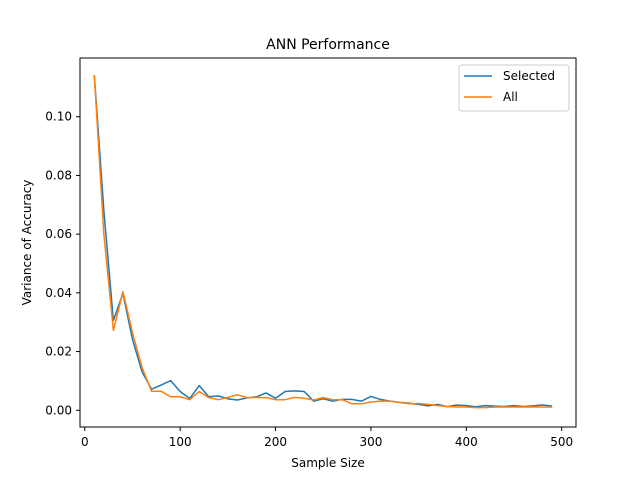  I want to click on x-axis-label: Sample Size, so click(327, 463).